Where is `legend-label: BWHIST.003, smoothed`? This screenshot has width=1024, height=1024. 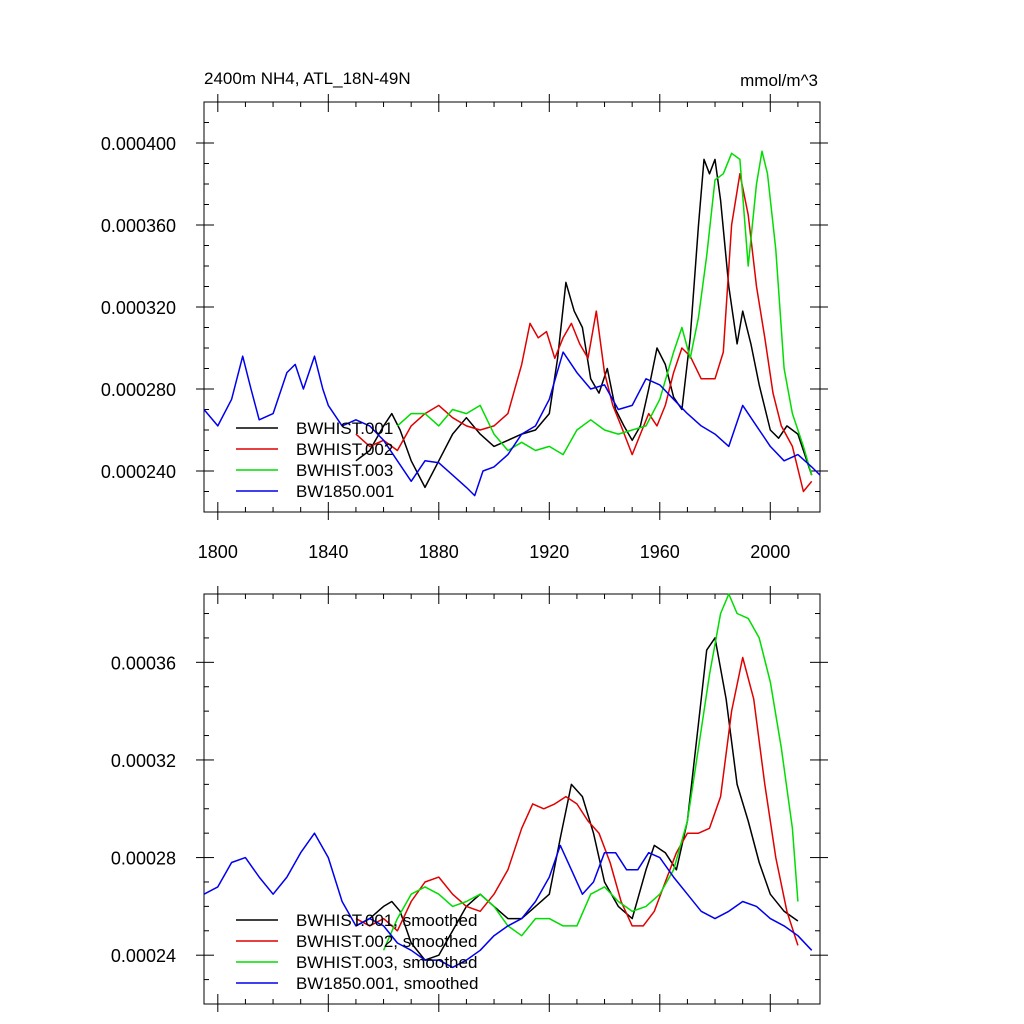
legend-label: BWHIST.003, smoothed is located at coordinates (386, 962).